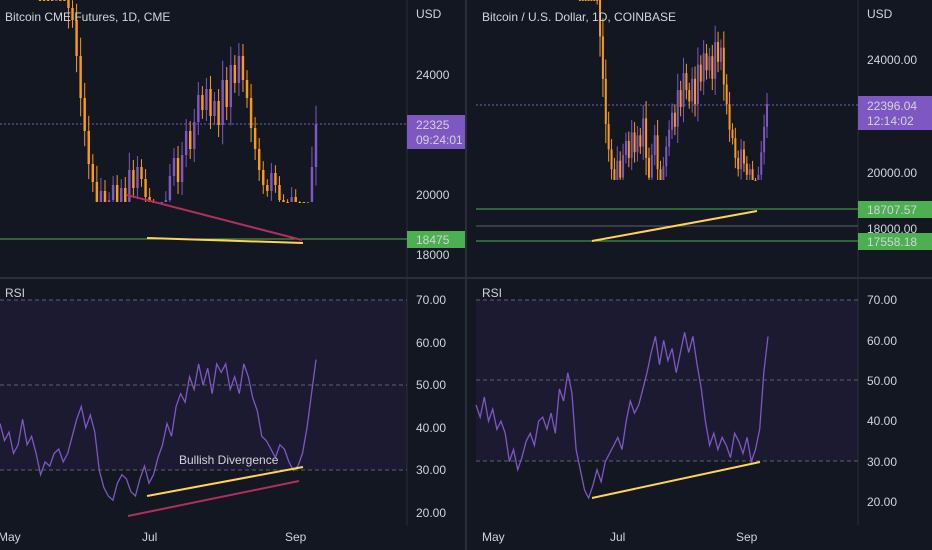 The image size is (932, 550). Describe the element at coordinates (433, 195) in the screenshot. I see `price-tick-left-20000: 20000` at that location.